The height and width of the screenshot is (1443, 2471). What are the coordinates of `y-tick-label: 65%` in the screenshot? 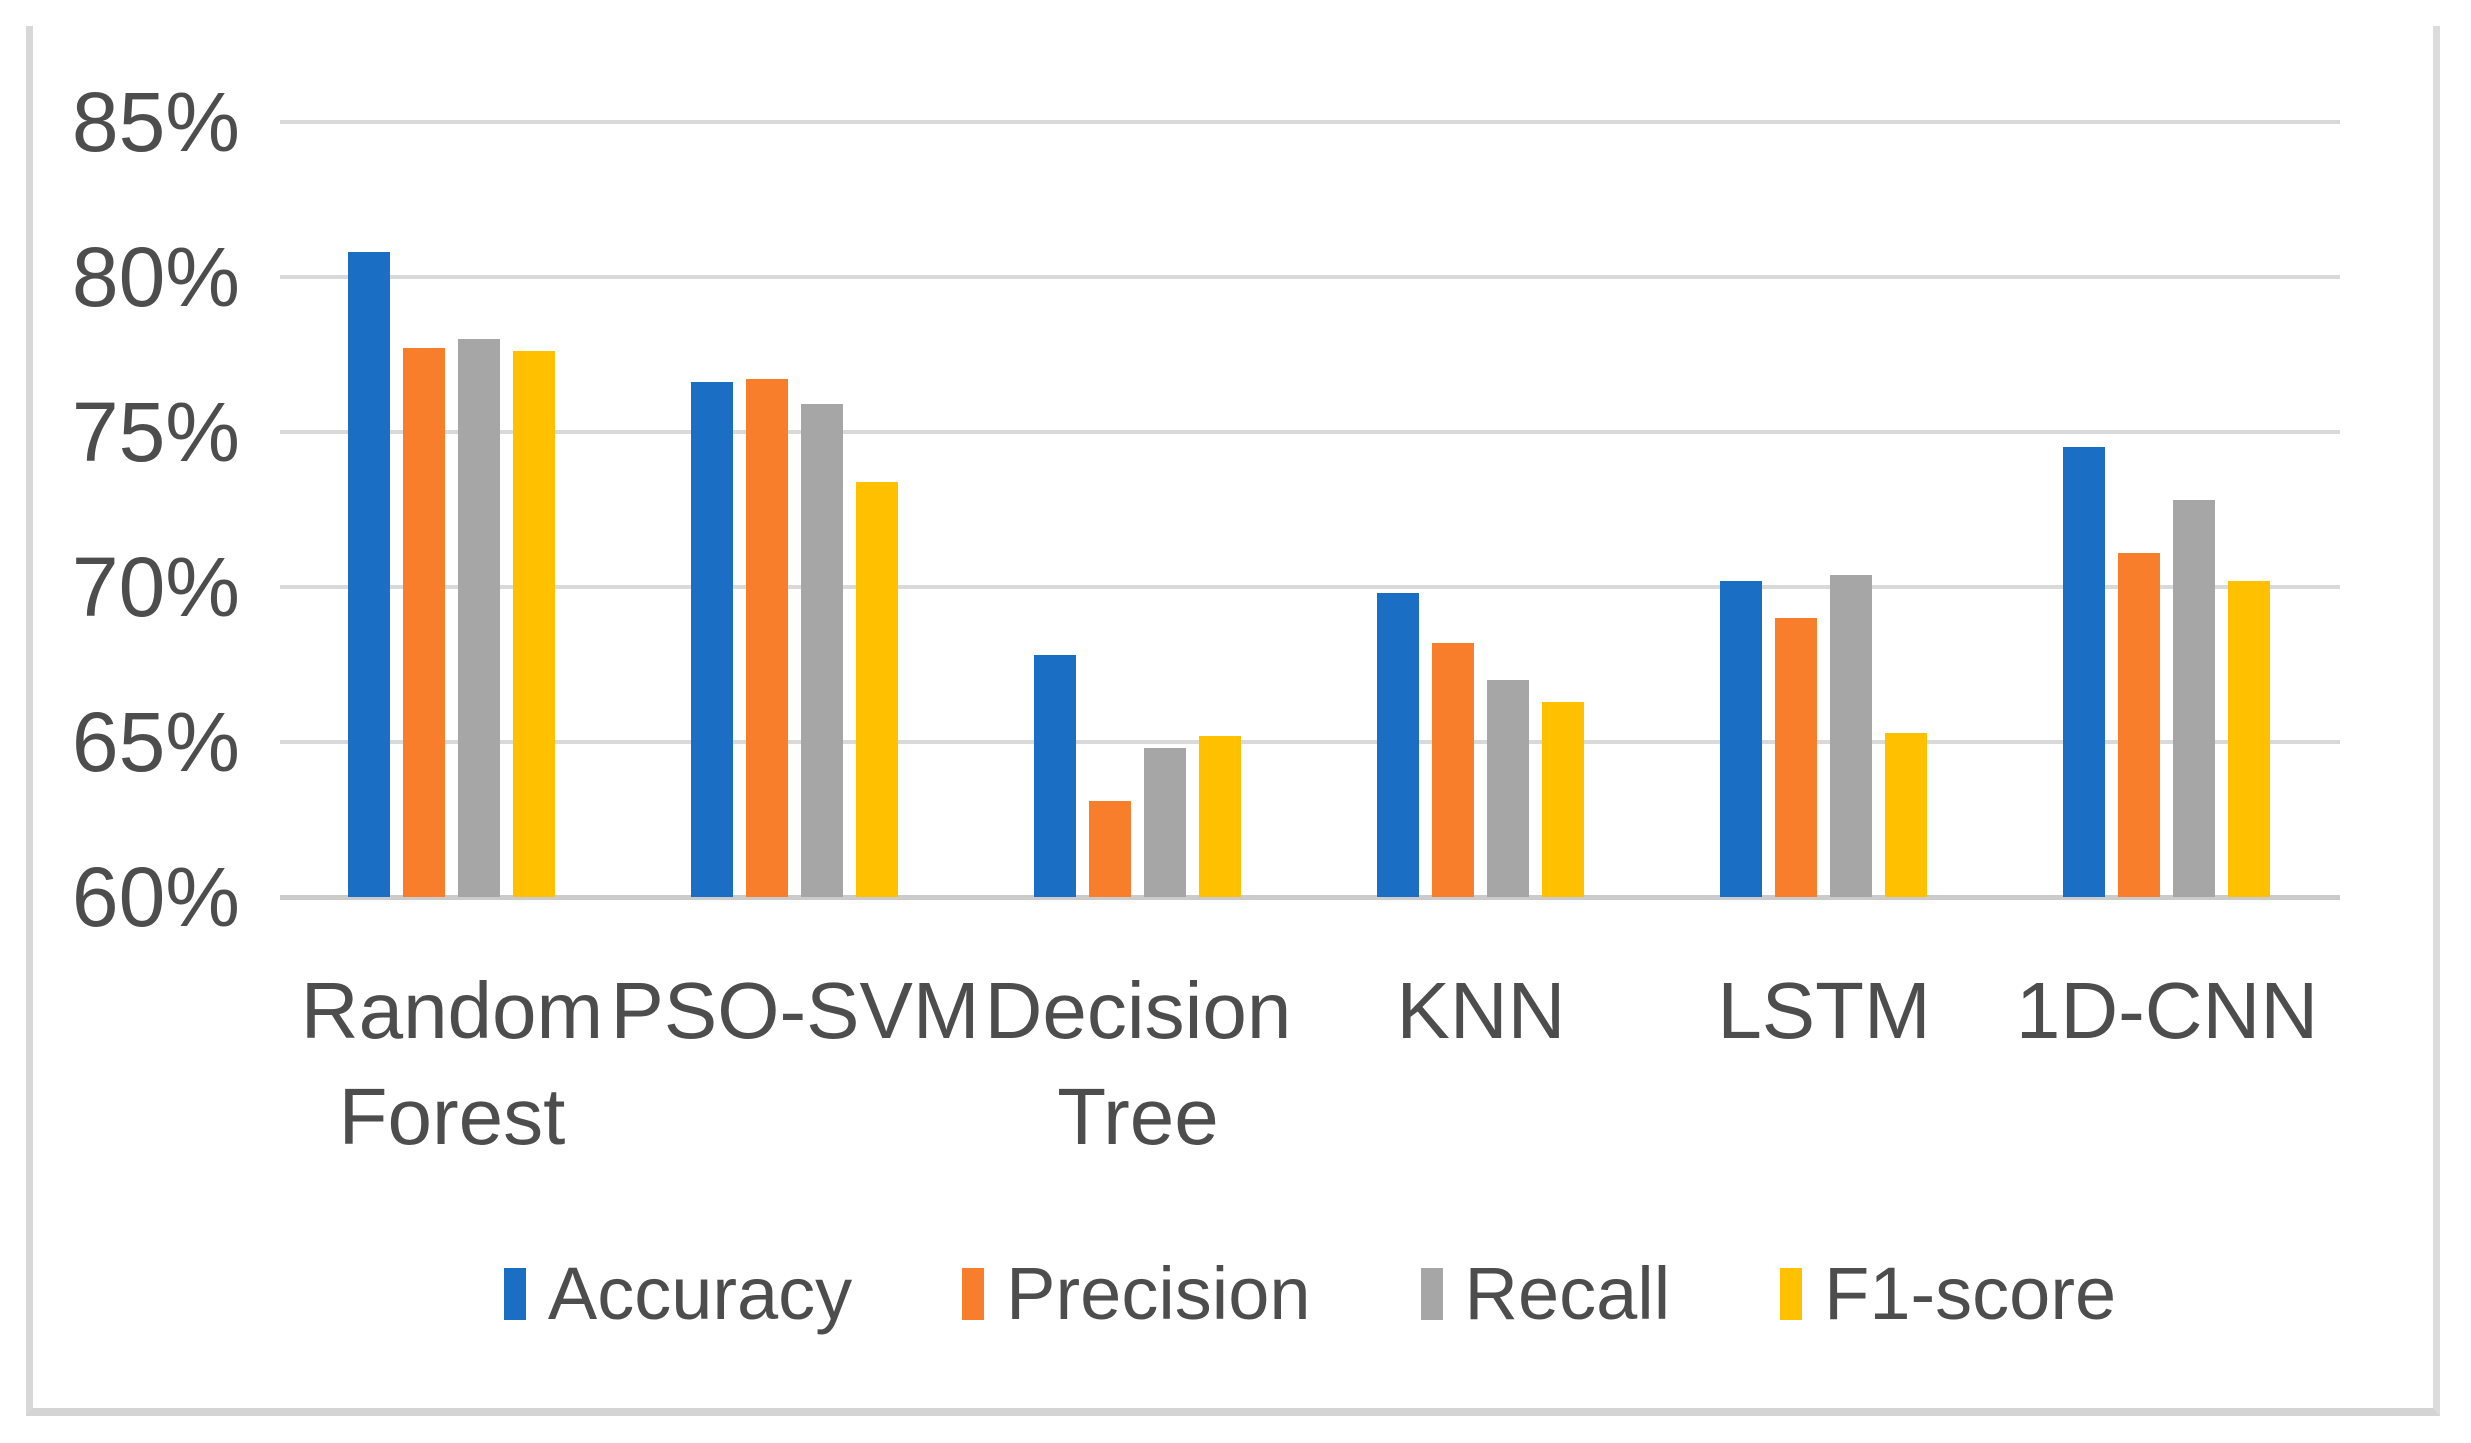 It's located at (155, 742).